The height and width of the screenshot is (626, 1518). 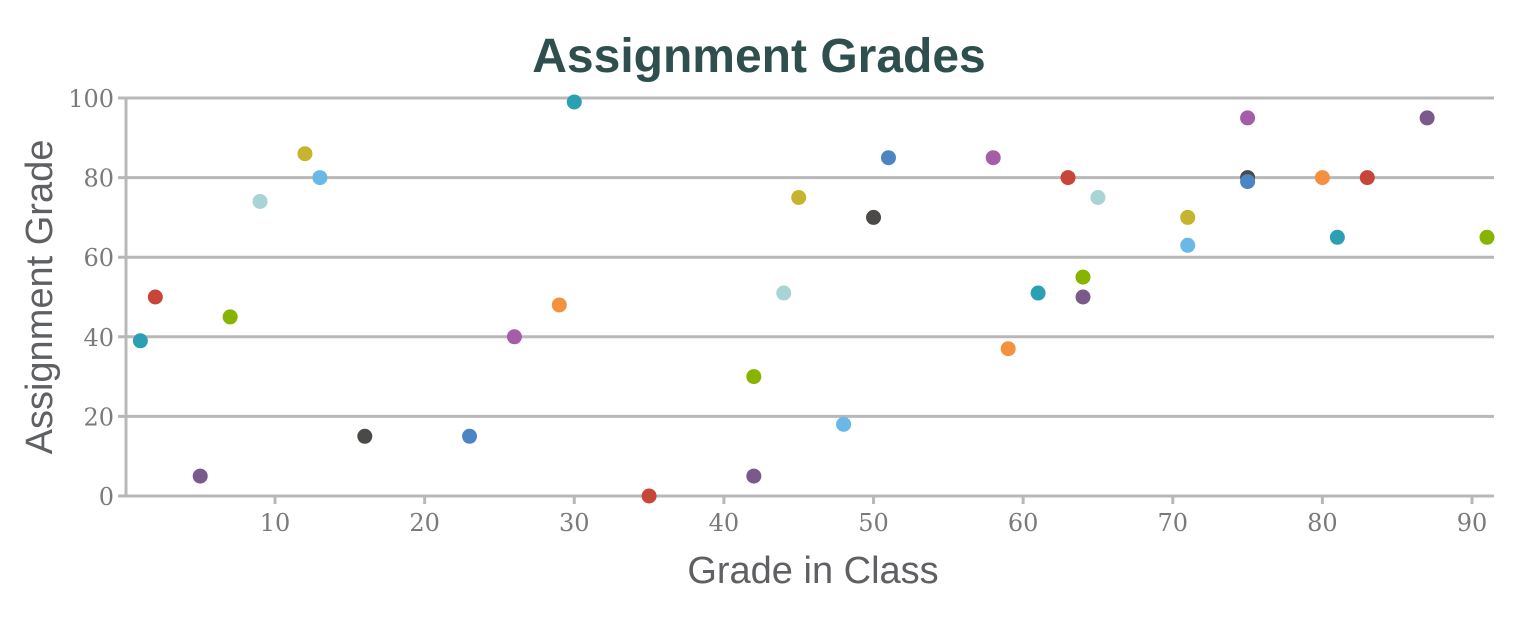 What do you see at coordinates (574, 523) in the screenshot?
I see `x-tick-label-30: 30` at bounding box center [574, 523].